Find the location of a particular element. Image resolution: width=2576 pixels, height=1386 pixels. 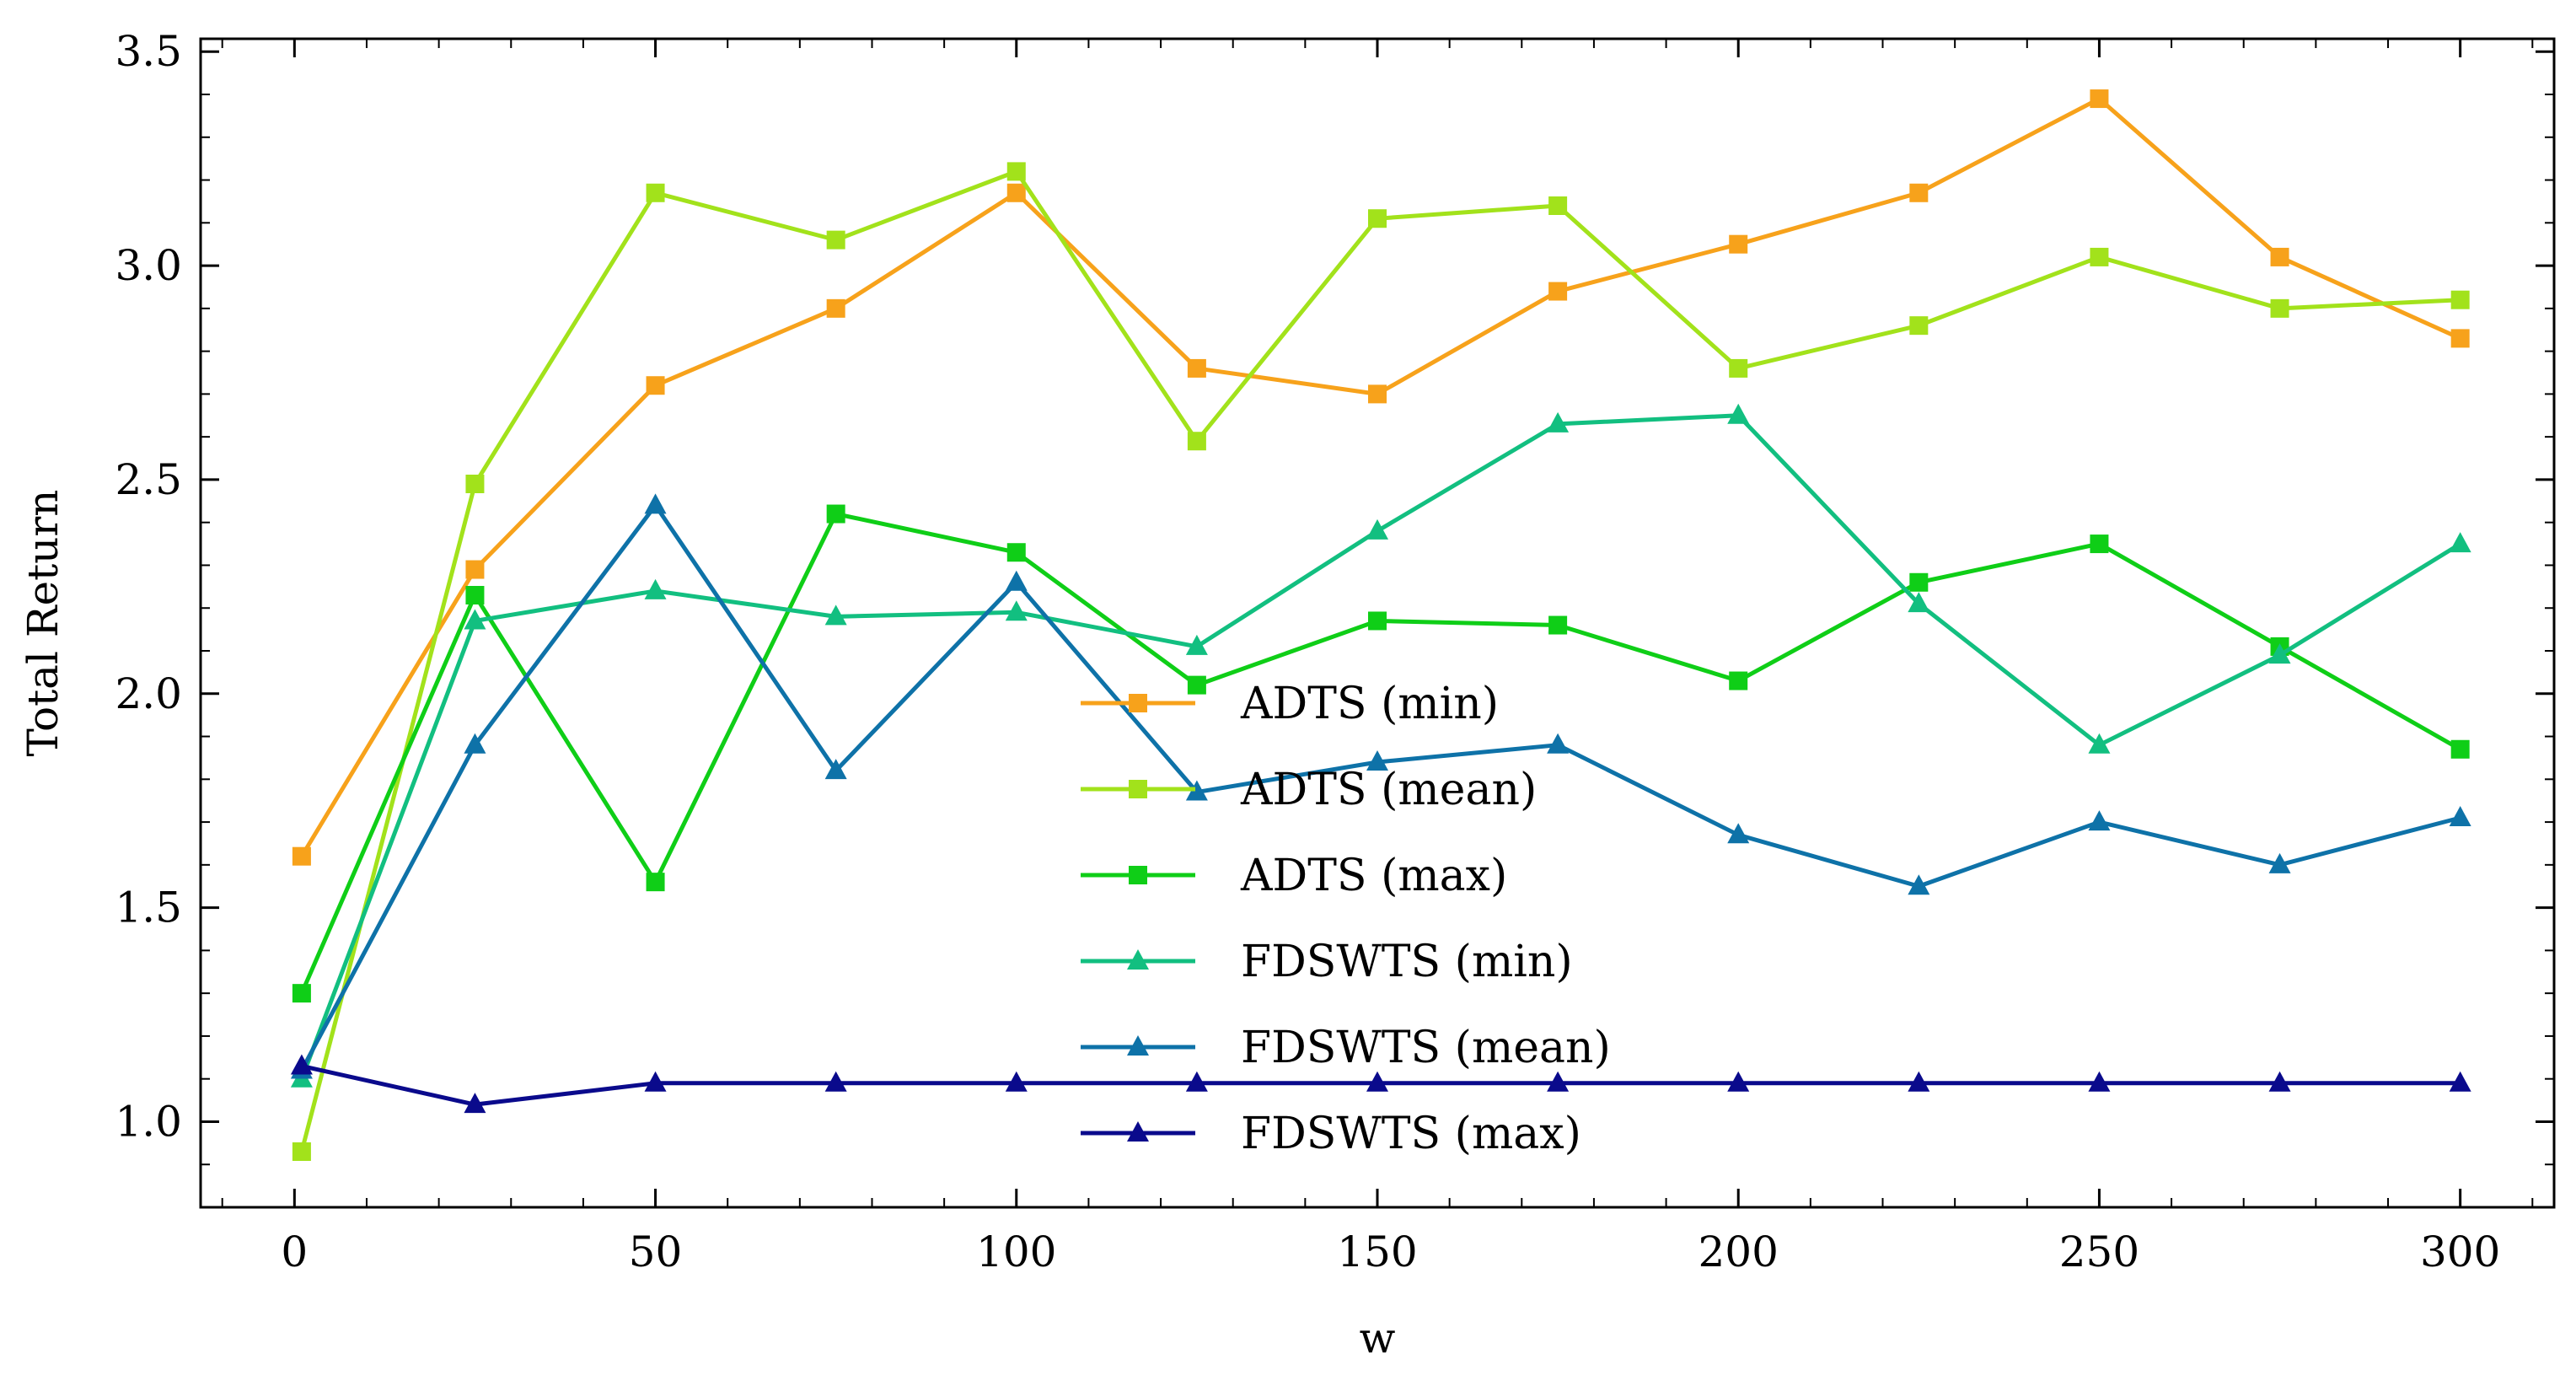

legend-entry: ADTS (min) is located at coordinates (1290, 704).